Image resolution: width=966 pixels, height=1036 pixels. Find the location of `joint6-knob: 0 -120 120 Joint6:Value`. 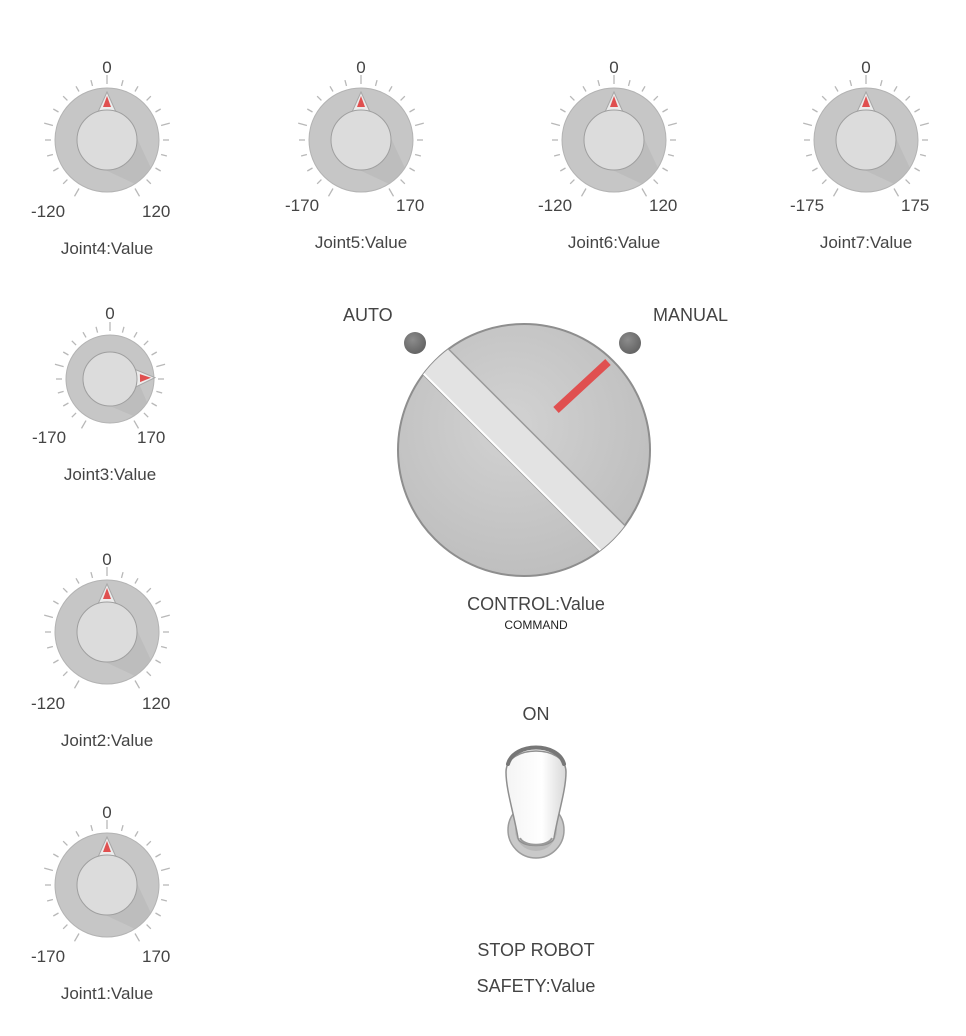

joint6-knob: 0 -120 120 Joint6:Value is located at coordinates (613, 158).